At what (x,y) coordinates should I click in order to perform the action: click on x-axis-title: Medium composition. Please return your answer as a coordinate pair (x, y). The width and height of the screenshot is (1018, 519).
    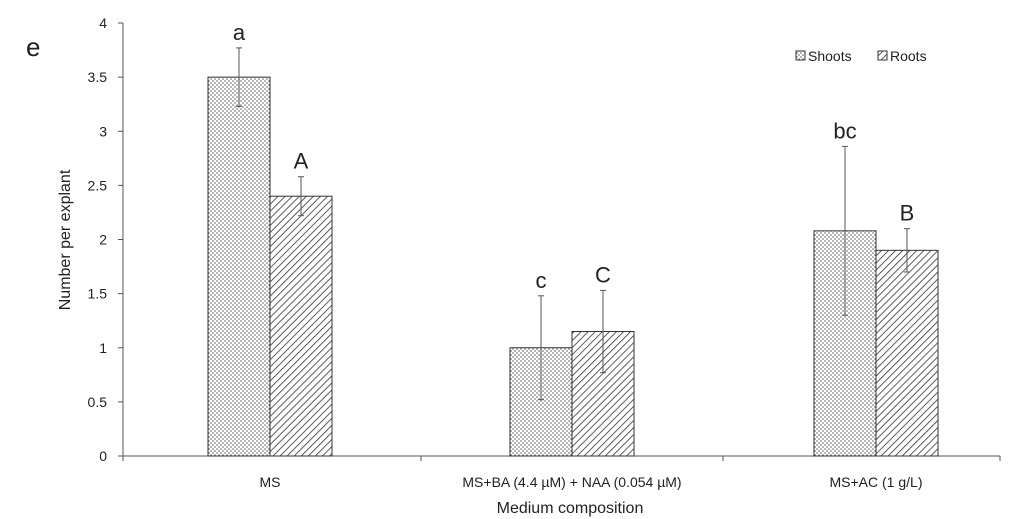
    Looking at the image, I should click on (570, 508).